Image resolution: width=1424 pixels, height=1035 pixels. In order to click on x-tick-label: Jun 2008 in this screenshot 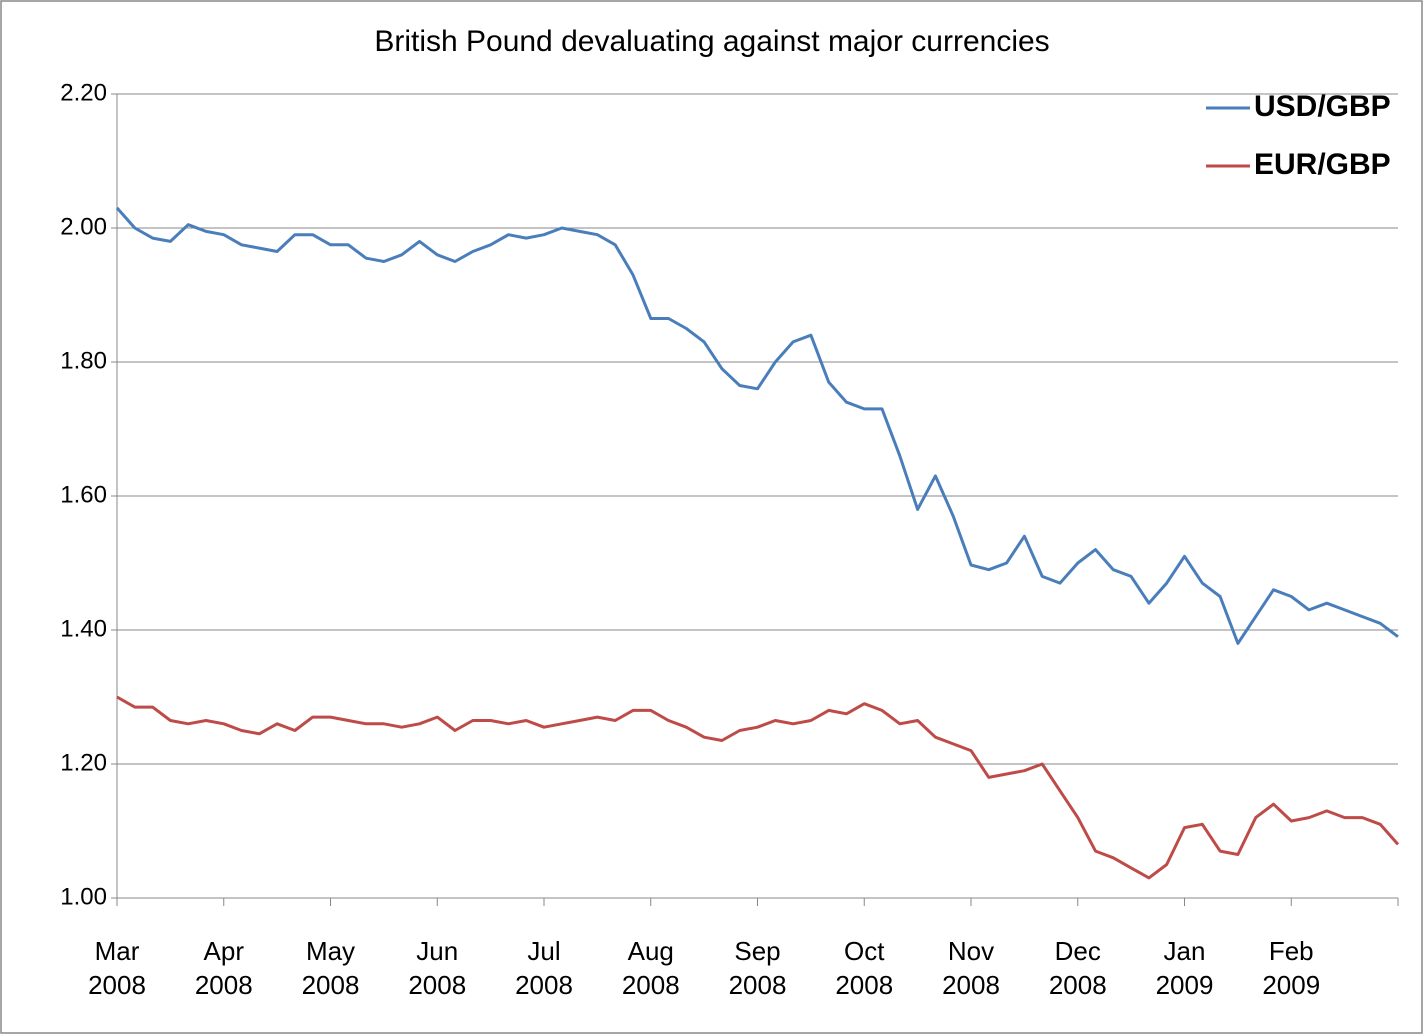, I will do `click(437, 968)`.